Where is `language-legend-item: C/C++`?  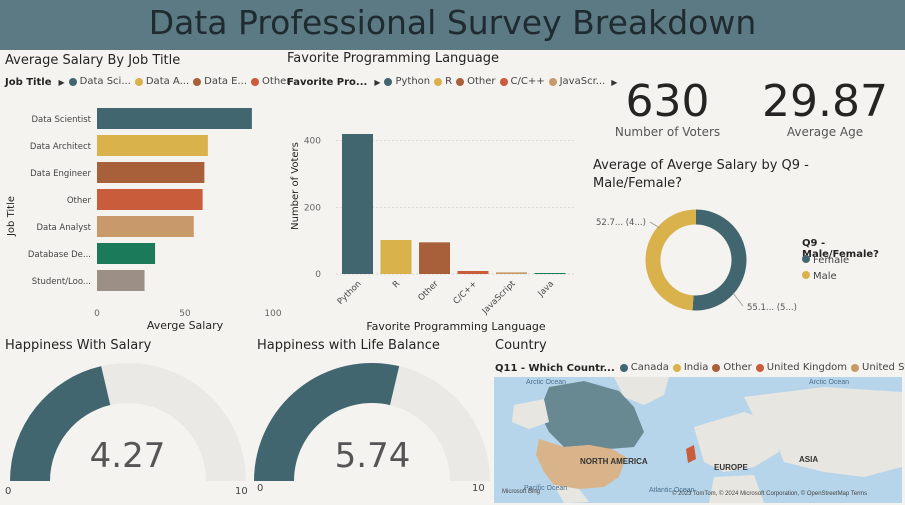 language-legend-item: C/C++ is located at coordinates (522, 81).